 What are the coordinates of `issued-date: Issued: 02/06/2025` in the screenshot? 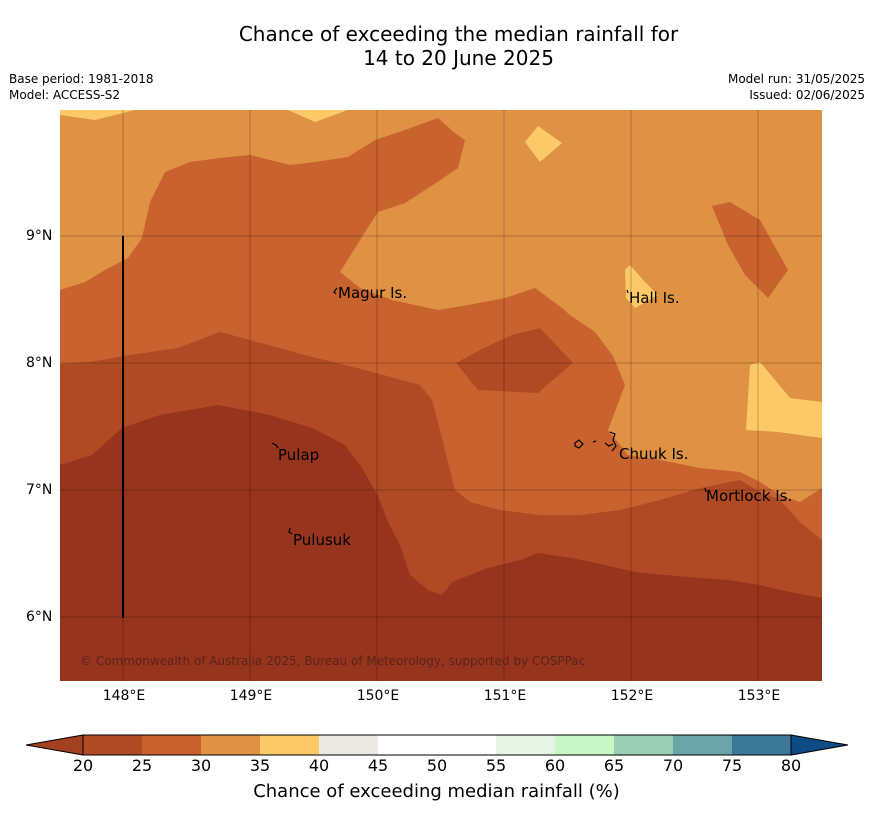 It's located at (807, 95).